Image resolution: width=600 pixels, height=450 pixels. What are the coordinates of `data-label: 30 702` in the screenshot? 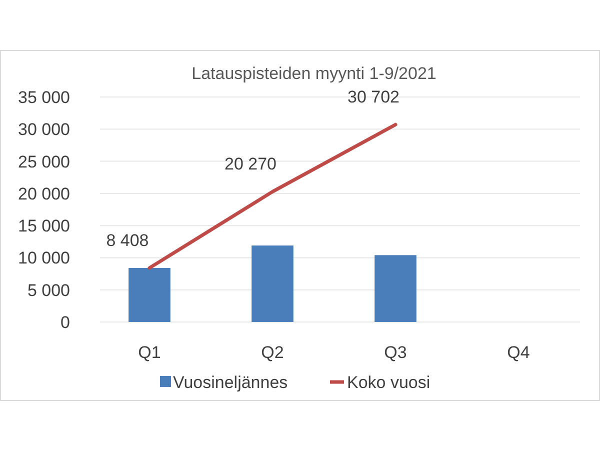 It's located at (374, 97).